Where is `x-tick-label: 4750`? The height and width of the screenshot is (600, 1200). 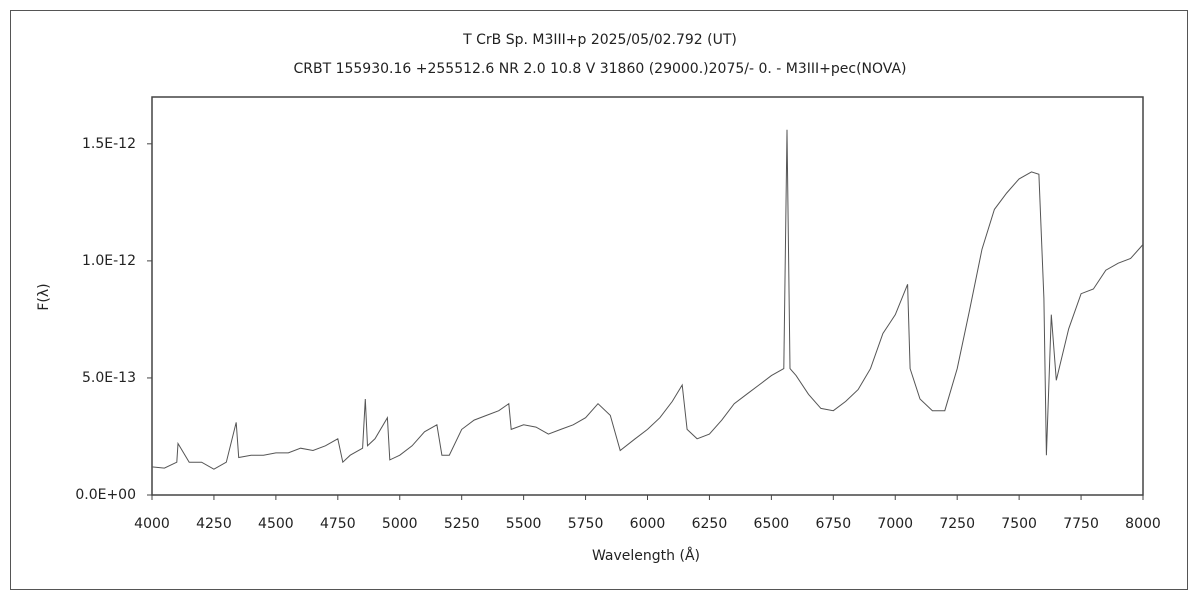
x-tick-label: 4750 is located at coordinates (338, 524).